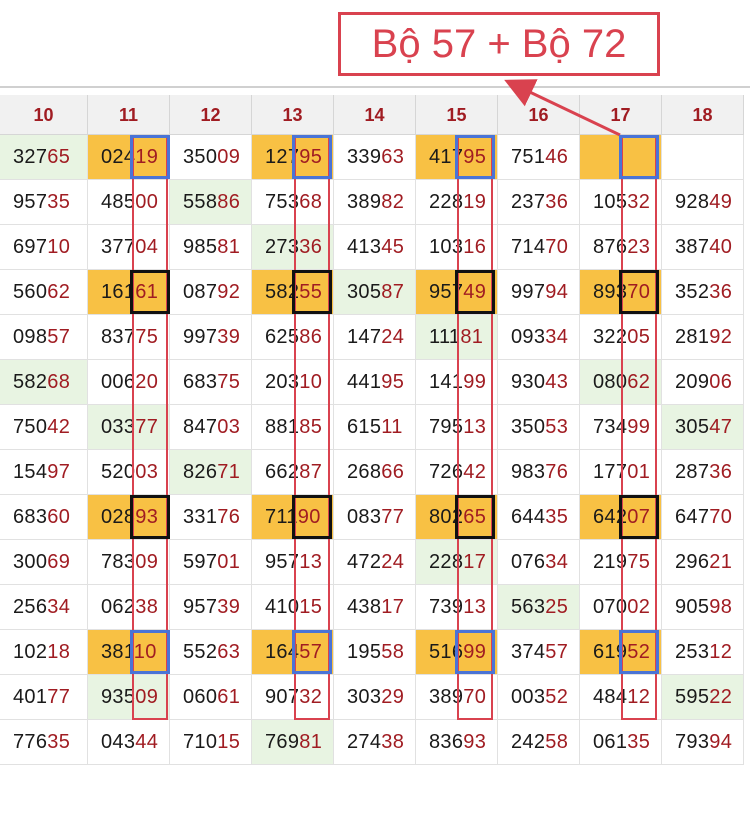 This screenshot has width=750, height=821. What do you see at coordinates (539, 607) in the screenshot?
I see `result-cell: 56325` at bounding box center [539, 607].